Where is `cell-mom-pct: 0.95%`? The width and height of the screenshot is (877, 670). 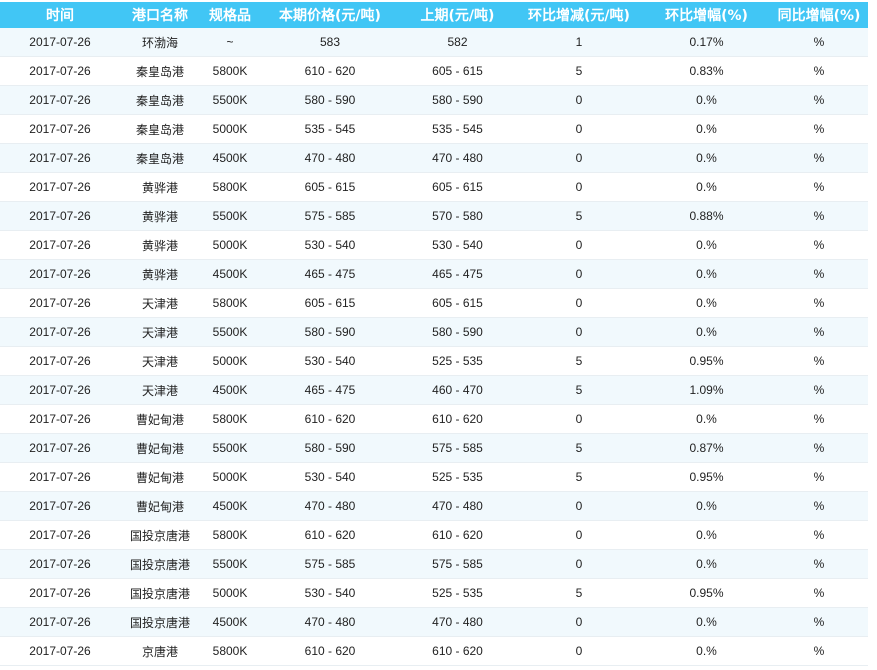 cell-mom-pct: 0.95% is located at coordinates (706, 361).